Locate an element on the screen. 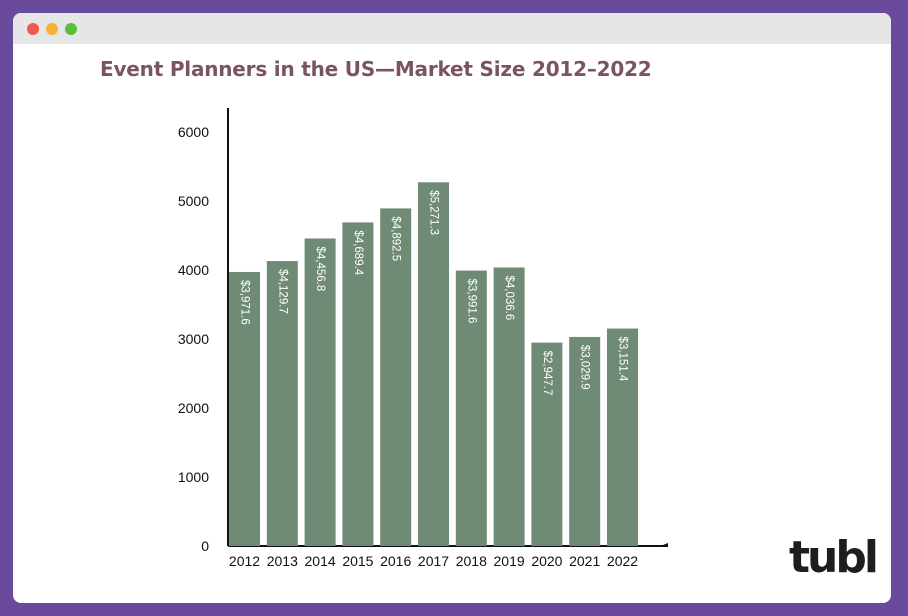 This screenshot has width=908, height=616. bar-2021 is located at coordinates (585, 441).